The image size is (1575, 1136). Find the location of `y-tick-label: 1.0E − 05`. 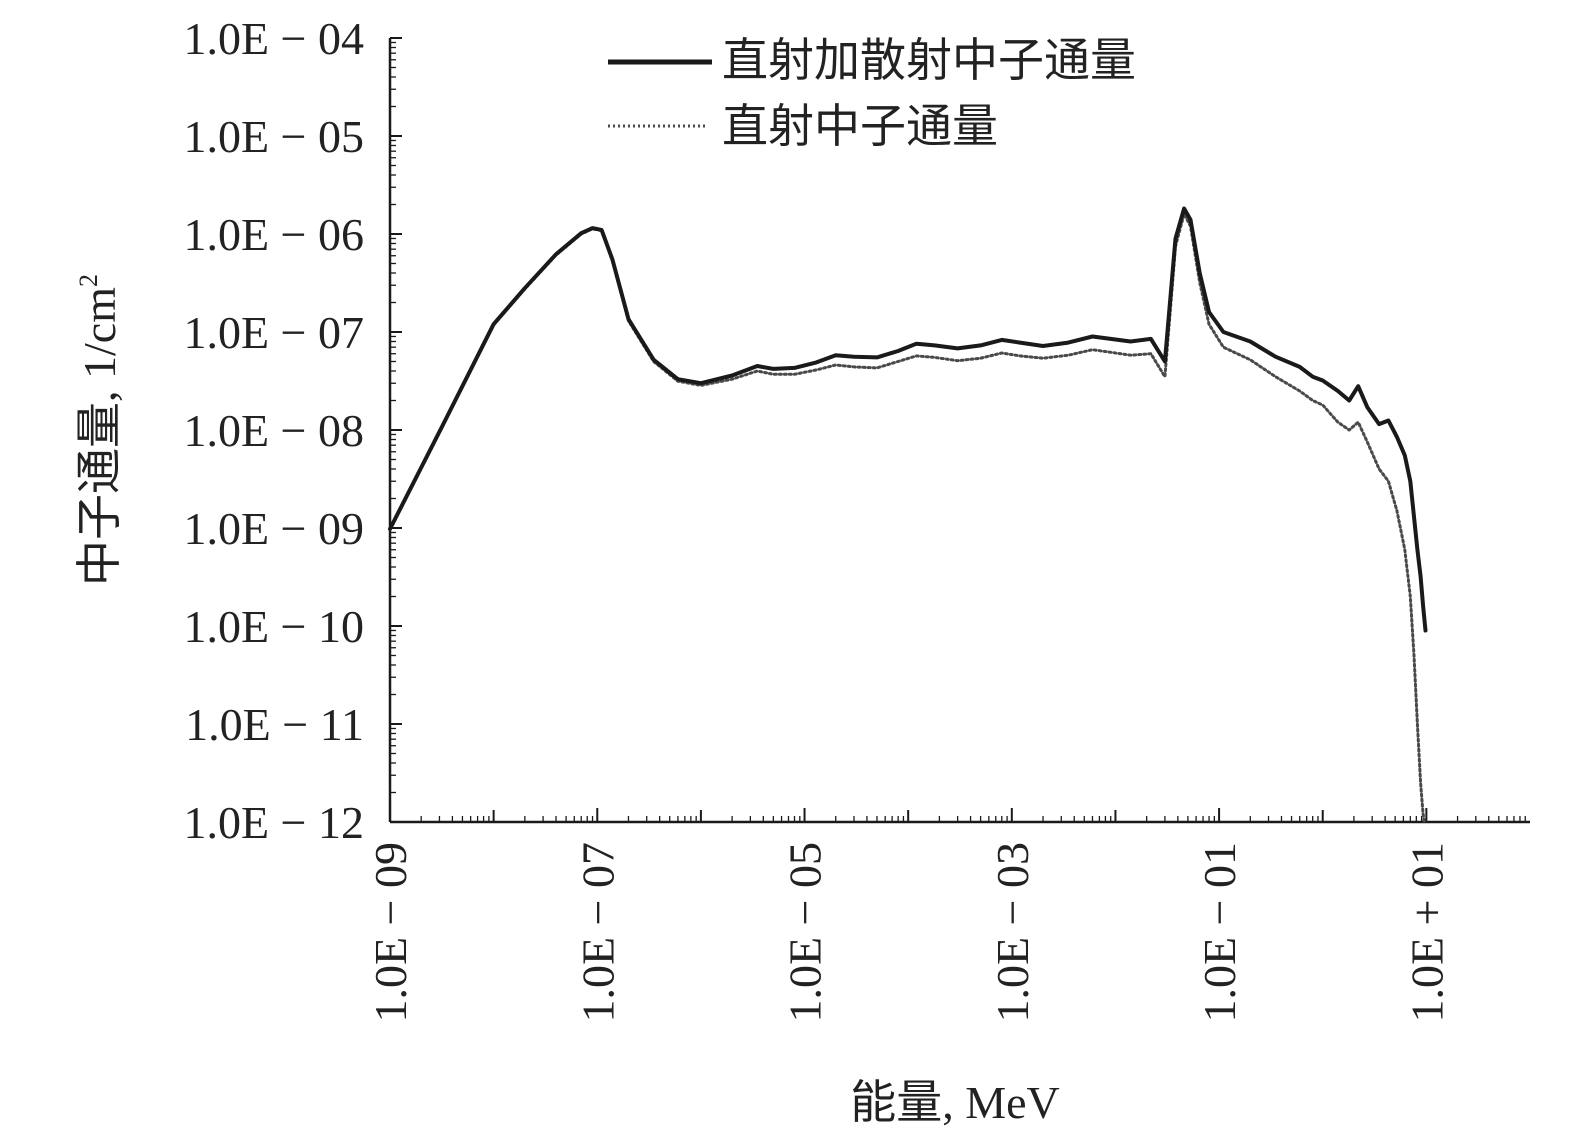

y-tick-label: 1.0E − 05 is located at coordinates (273, 136).